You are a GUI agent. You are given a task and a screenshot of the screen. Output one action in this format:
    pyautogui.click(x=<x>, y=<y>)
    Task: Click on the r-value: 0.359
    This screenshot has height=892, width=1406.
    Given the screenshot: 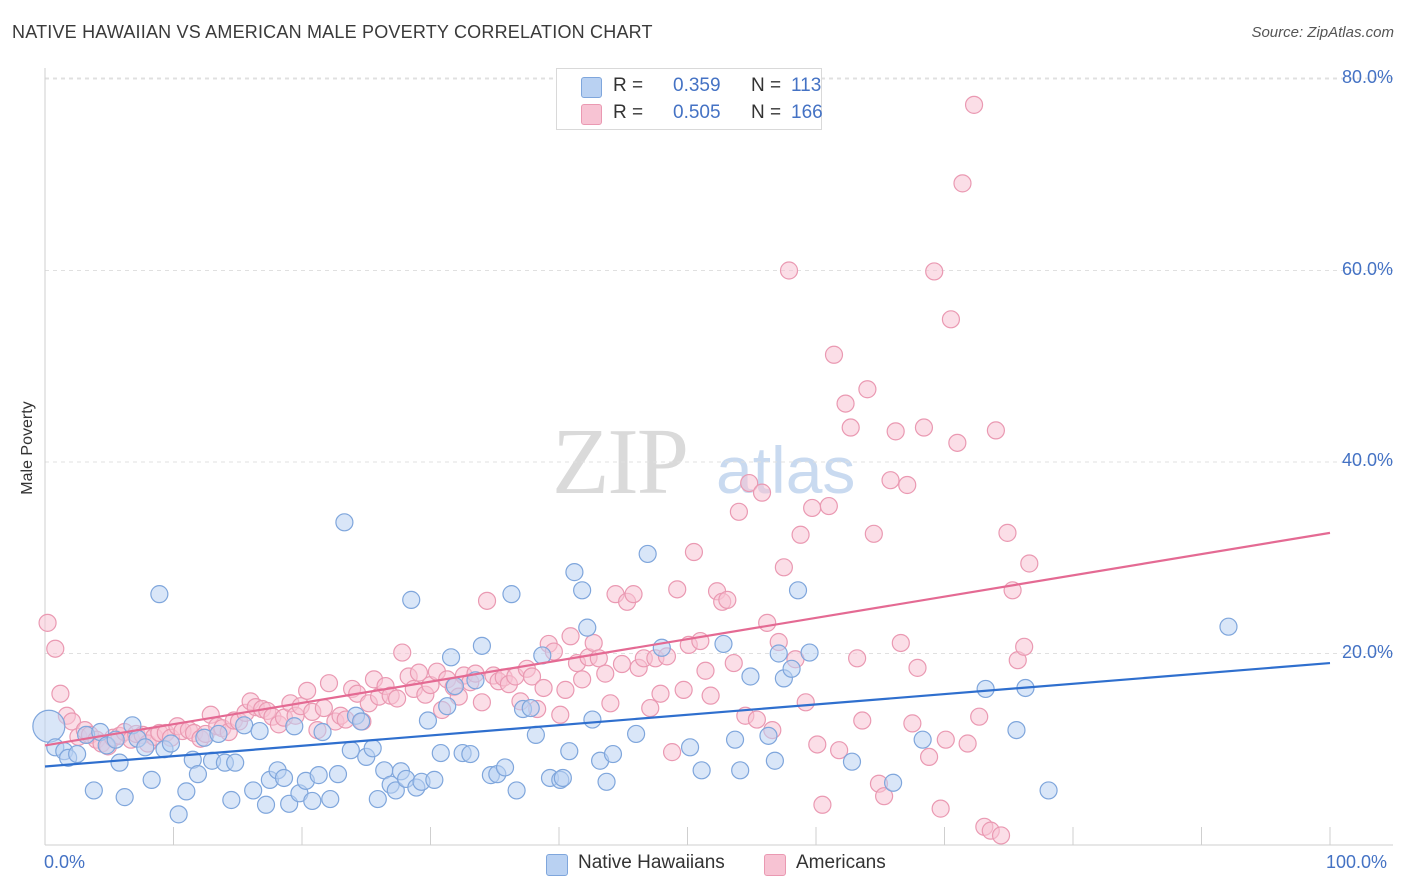 What is the action you would take?
    pyautogui.click(x=697, y=85)
    